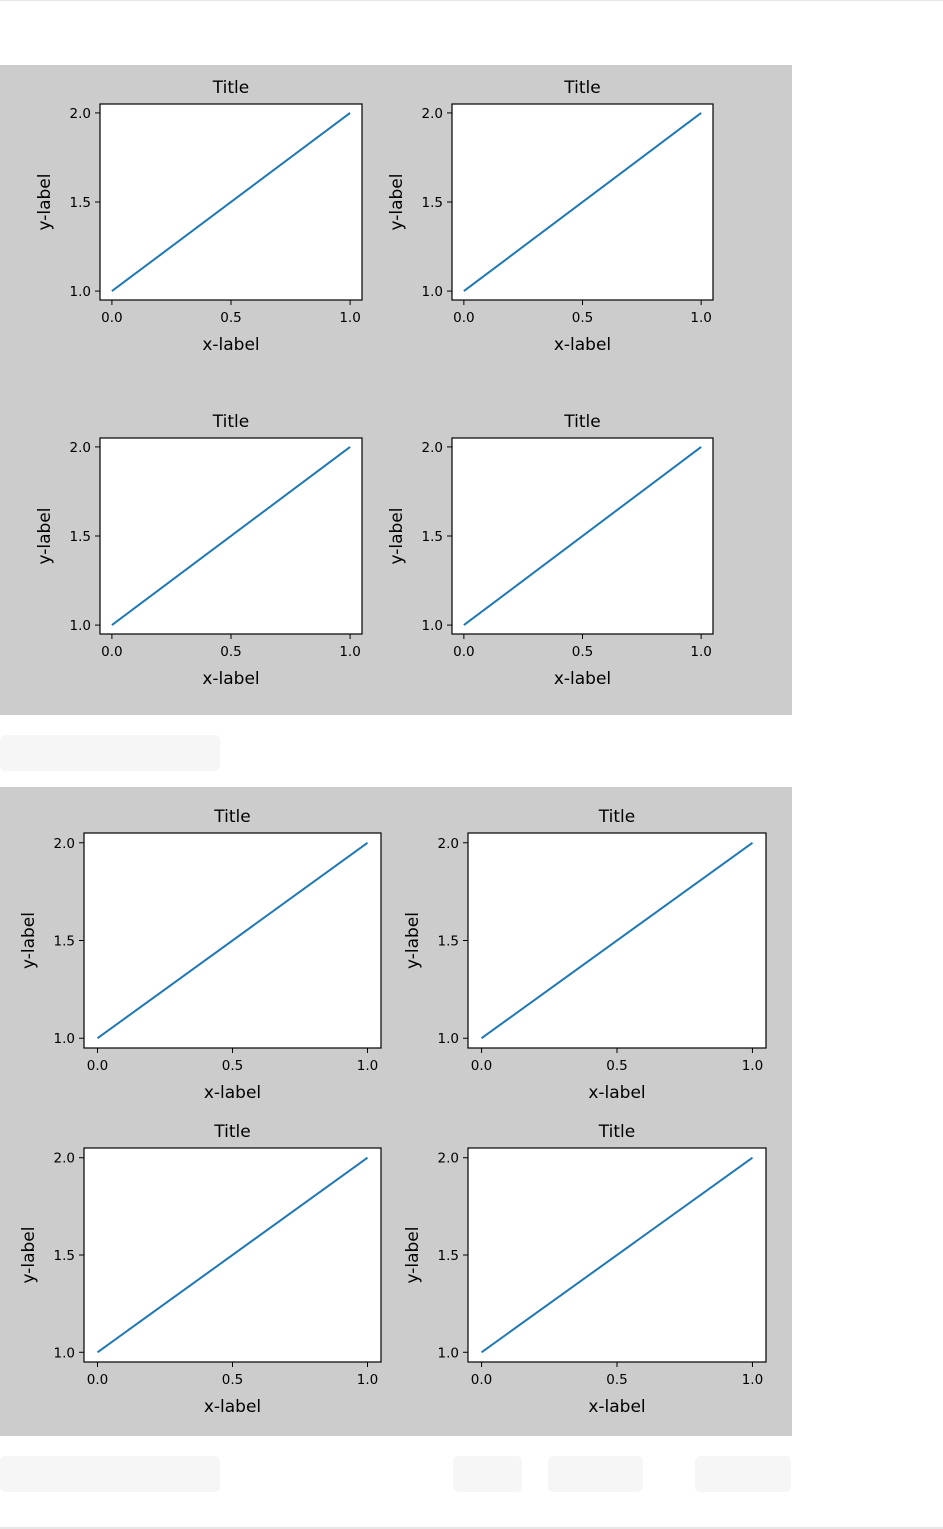  What do you see at coordinates (471, 1528) in the screenshot?
I see `bottom-divider` at bounding box center [471, 1528].